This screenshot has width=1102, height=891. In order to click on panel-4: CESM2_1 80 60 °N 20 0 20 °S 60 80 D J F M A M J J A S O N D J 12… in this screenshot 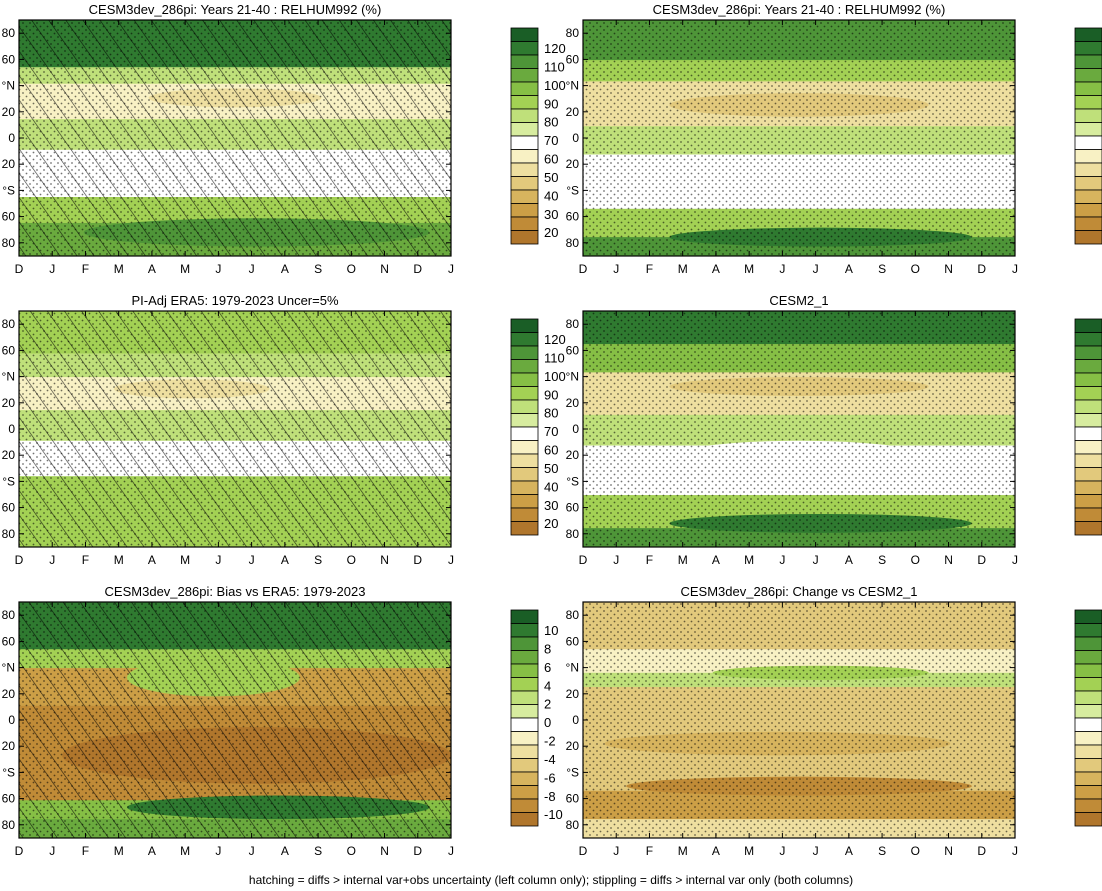, I will do `click(834, 430)`.